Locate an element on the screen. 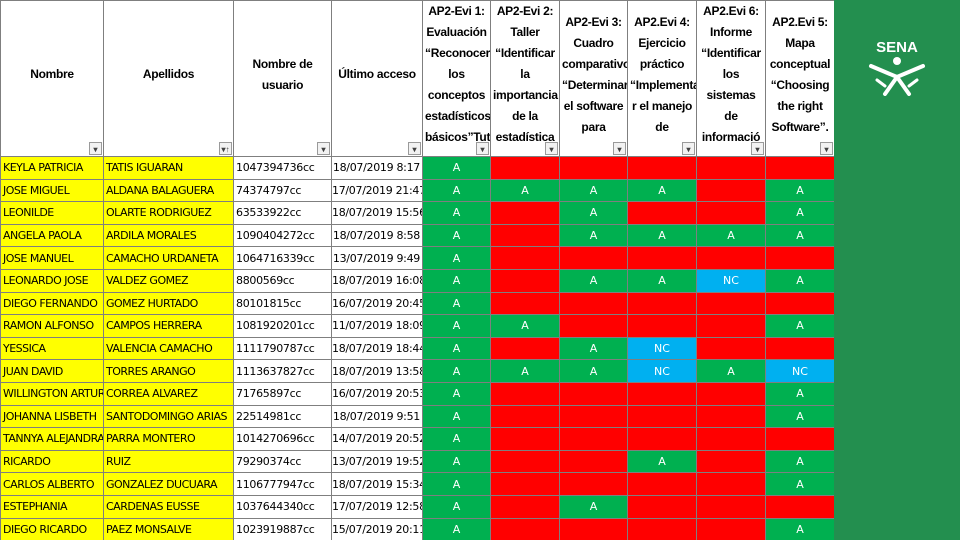  last-access-cell: 16/07/2019 20:53 is located at coordinates (377, 393).